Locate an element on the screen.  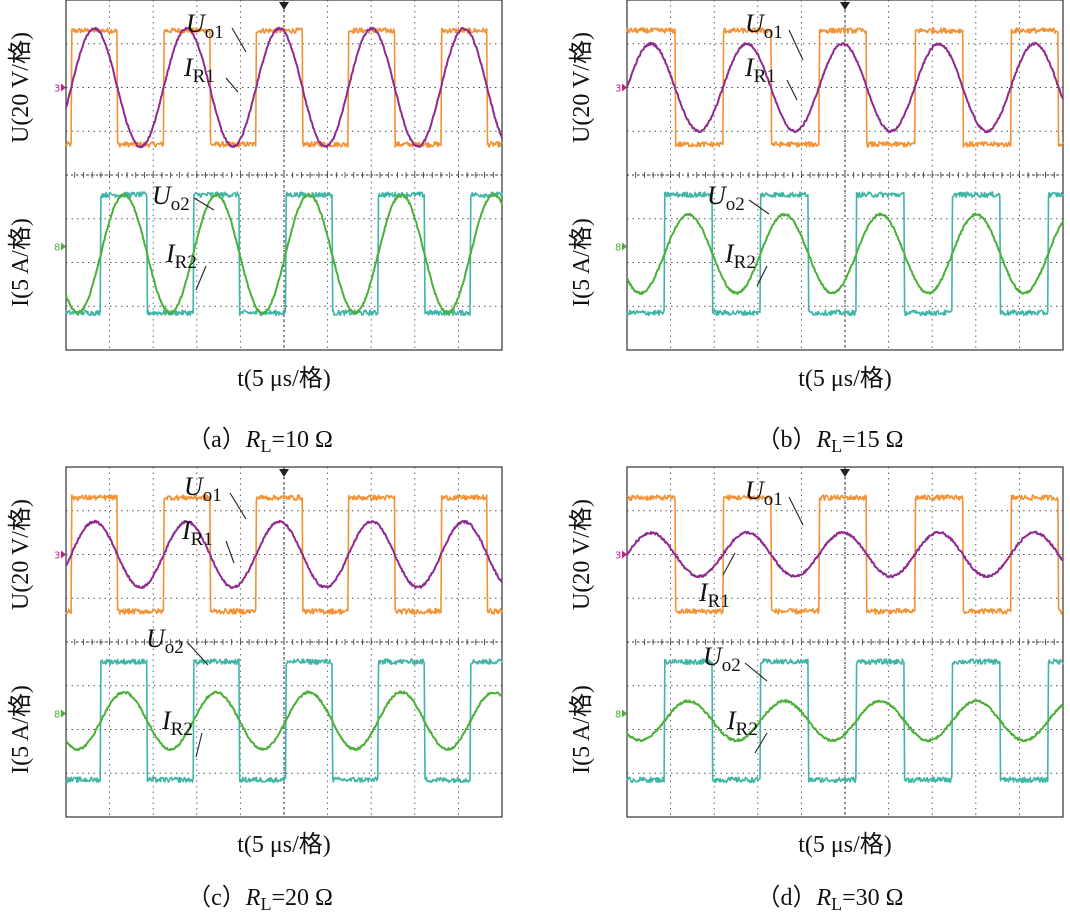
panel-caption: （b）RL=15 Ω is located at coordinates (829, 441).